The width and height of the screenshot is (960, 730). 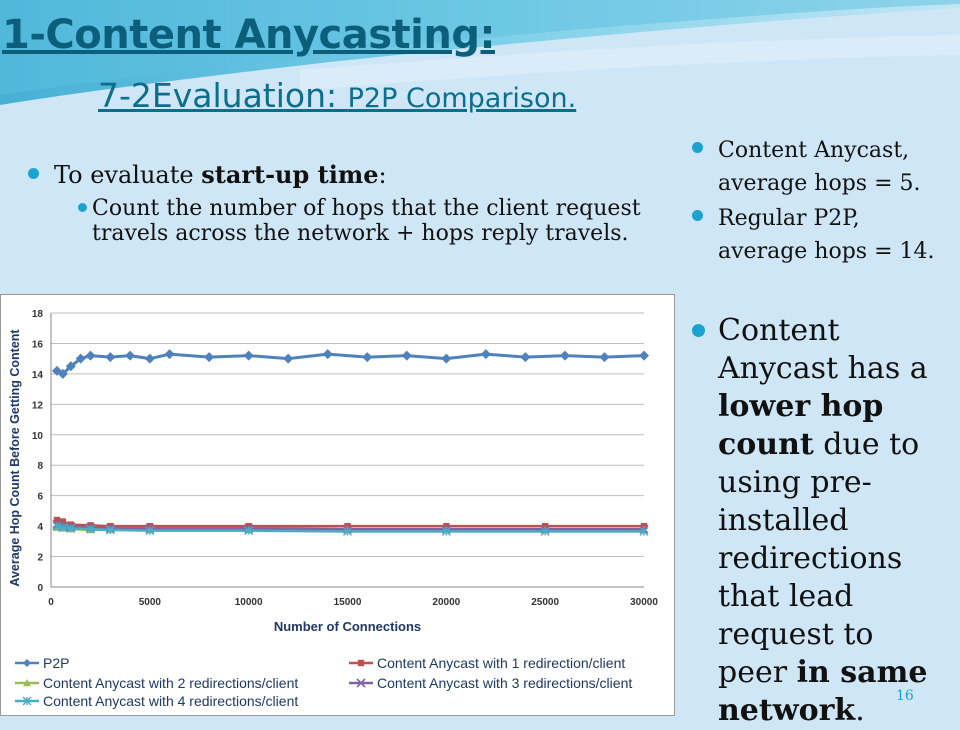 I want to click on bullet-bold-text: start-up time, so click(x=290, y=174).